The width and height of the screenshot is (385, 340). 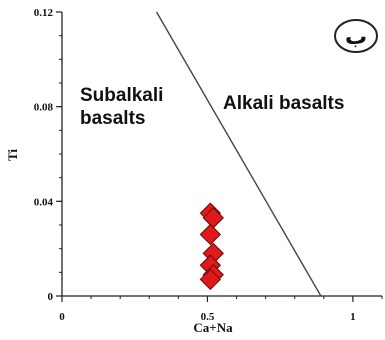 I want to click on panel-label: ب, so click(x=356, y=37).